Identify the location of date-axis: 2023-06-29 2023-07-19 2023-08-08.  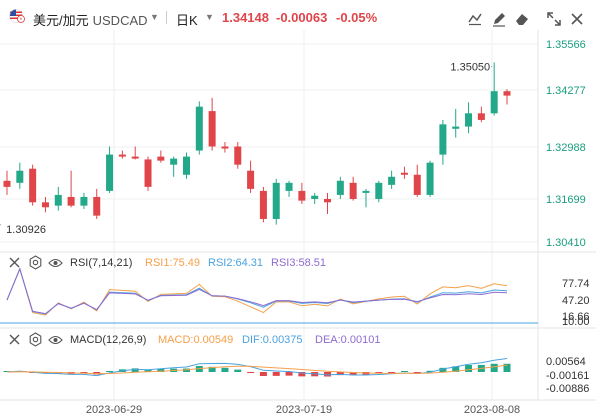
(303, 410).